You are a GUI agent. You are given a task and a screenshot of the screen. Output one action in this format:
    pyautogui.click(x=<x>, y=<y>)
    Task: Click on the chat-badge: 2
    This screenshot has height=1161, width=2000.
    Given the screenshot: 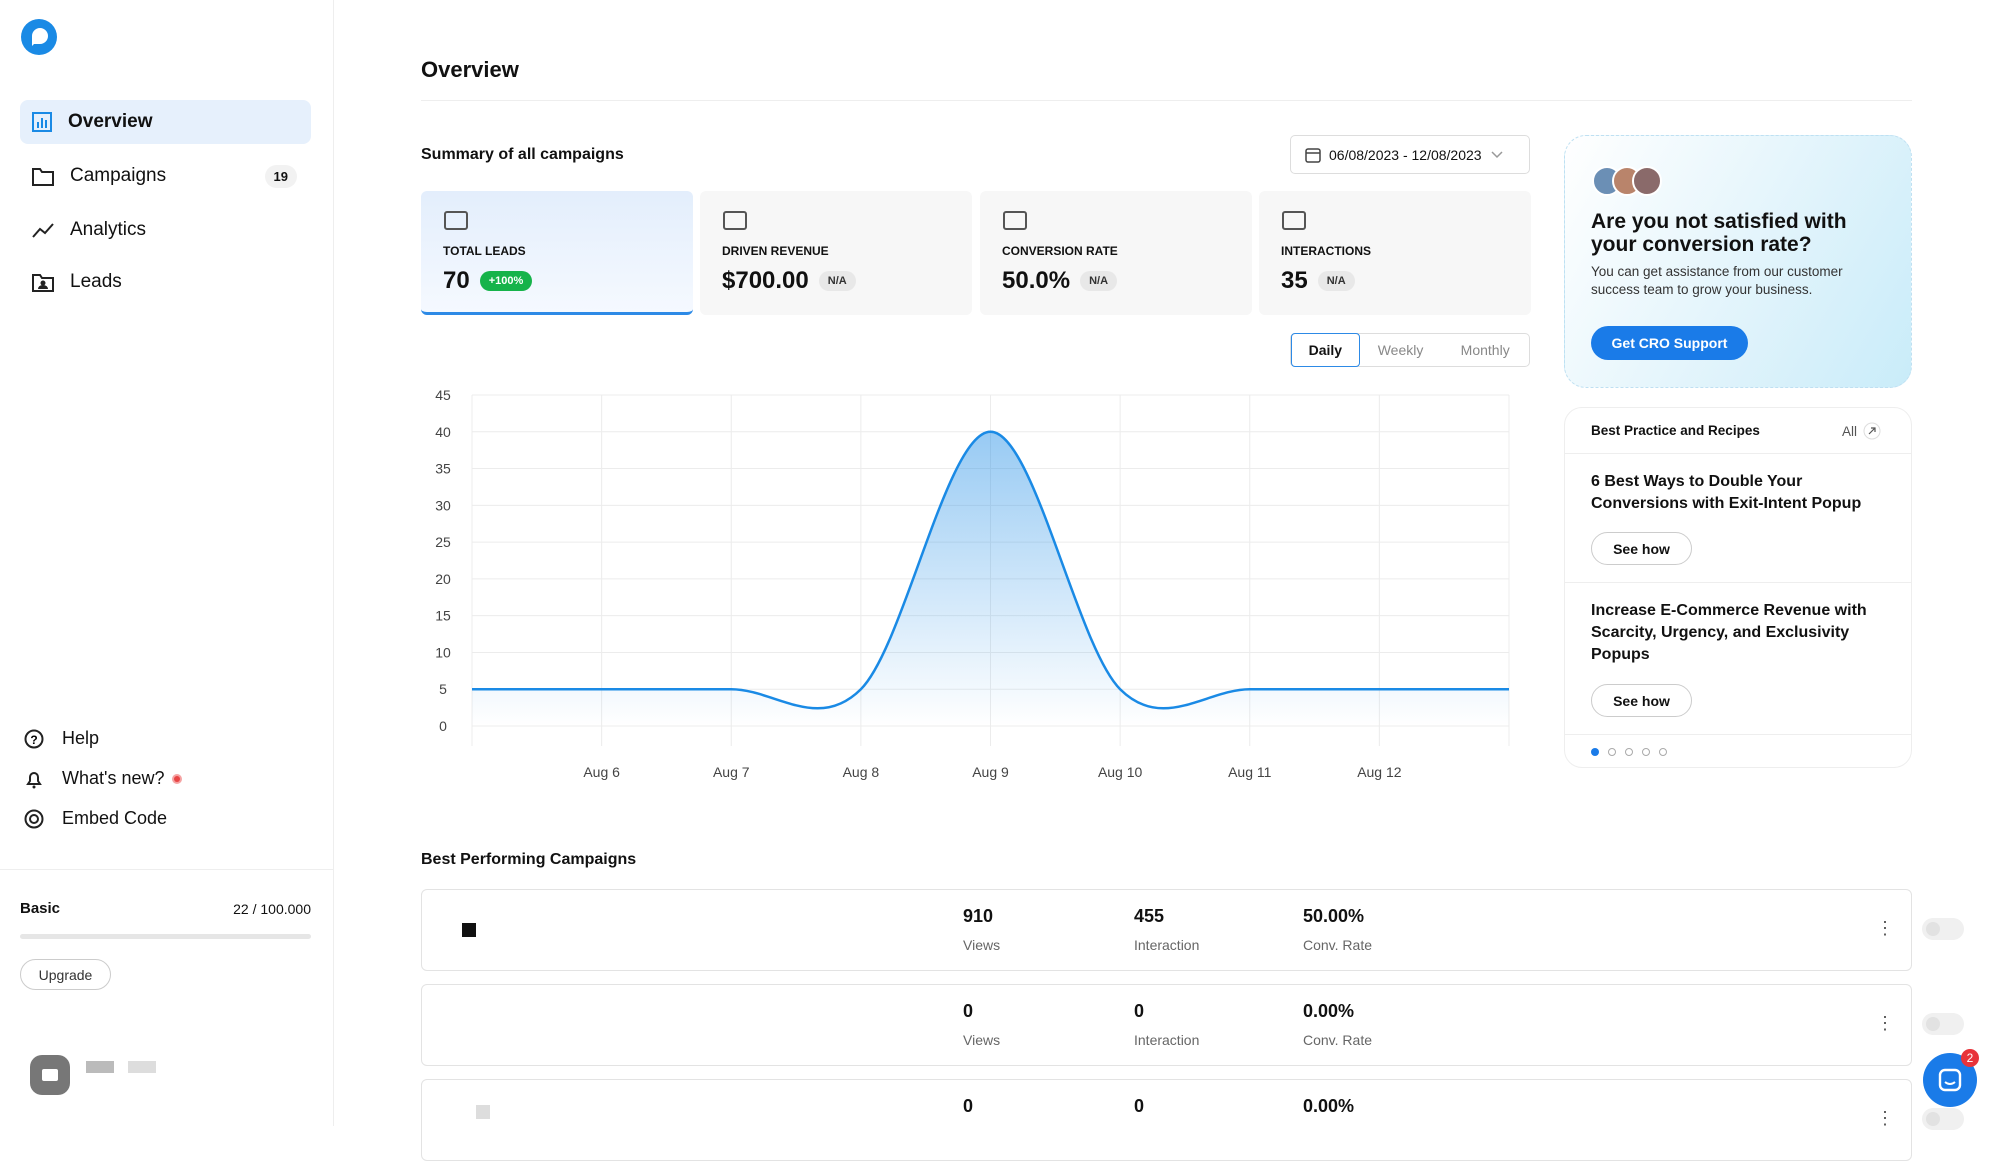 What is the action you would take?
    pyautogui.click(x=1970, y=1058)
    